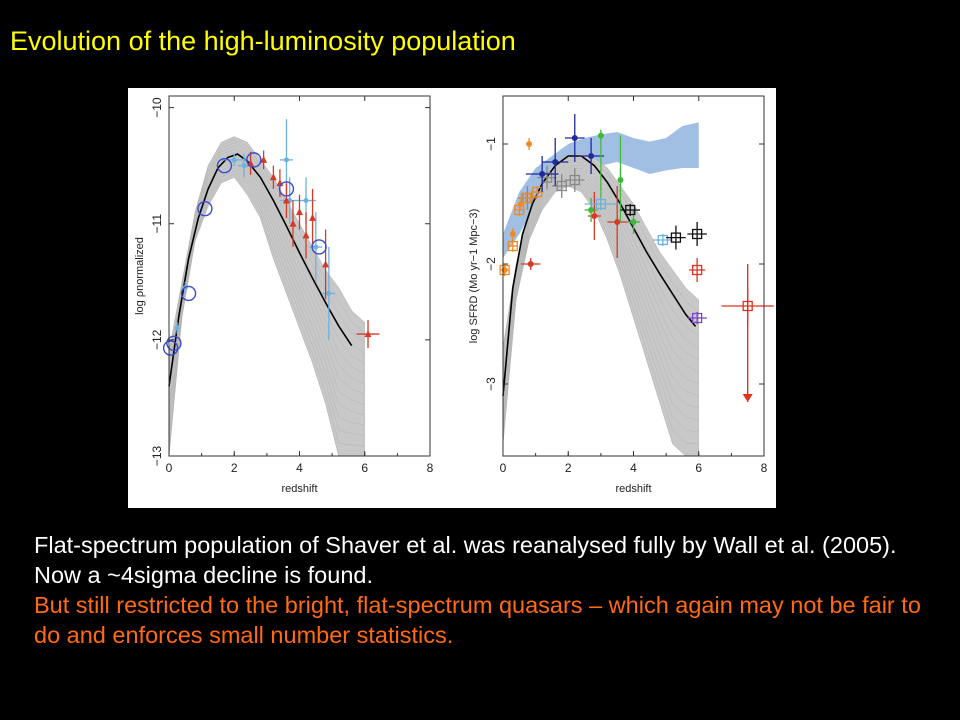 This screenshot has height=720, width=960. I want to click on crimson-square-point, so click(697, 270).